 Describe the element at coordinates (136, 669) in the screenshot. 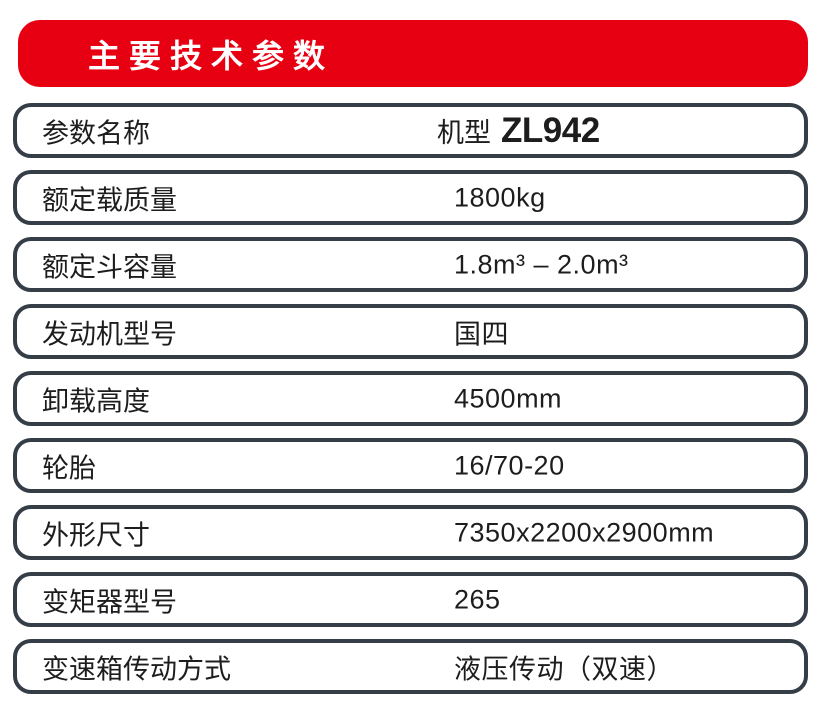

I see `row-label: 变速箱传动方式` at that location.